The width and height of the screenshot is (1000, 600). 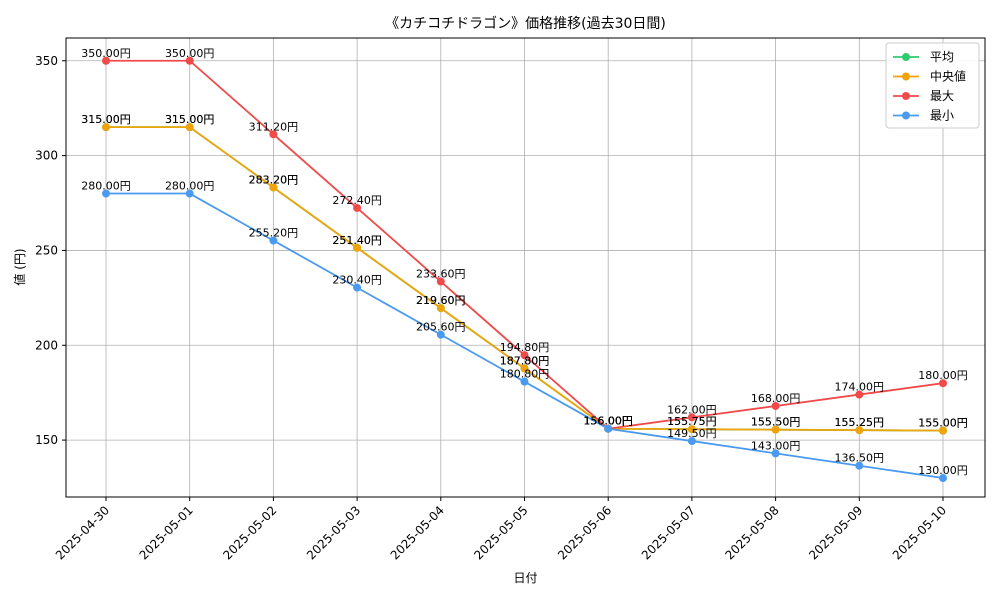 What do you see at coordinates (860, 387) in the screenshot?
I see `data-label: 174.00円` at bounding box center [860, 387].